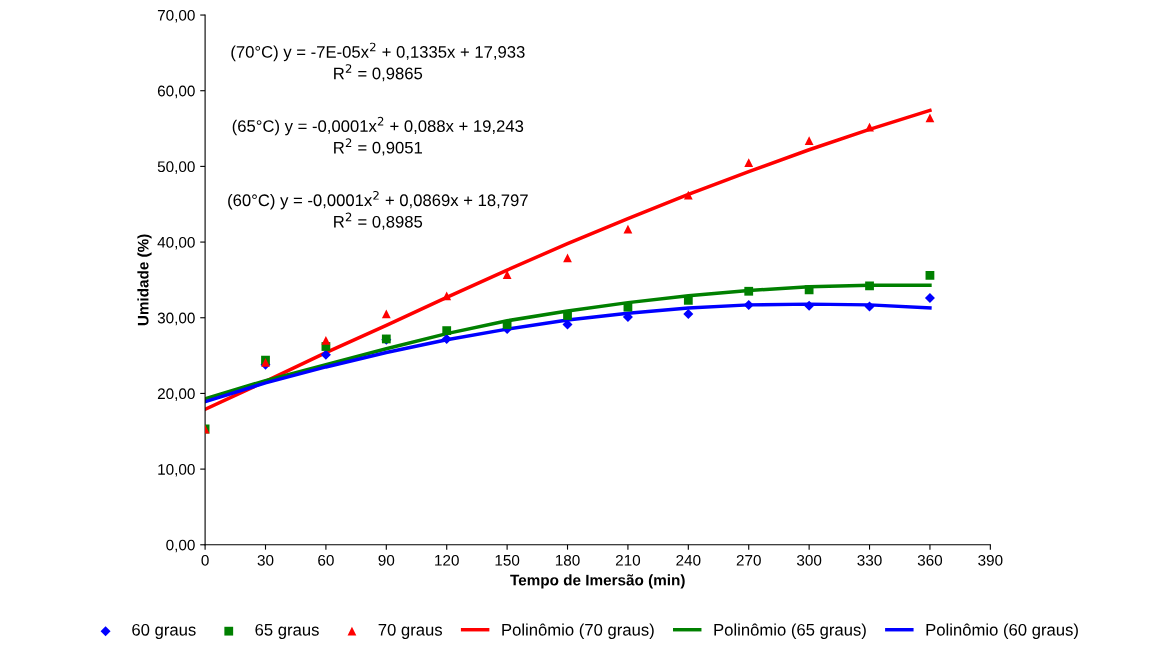  I want to click on y-tick-label: 60,00, so click(176, 92).